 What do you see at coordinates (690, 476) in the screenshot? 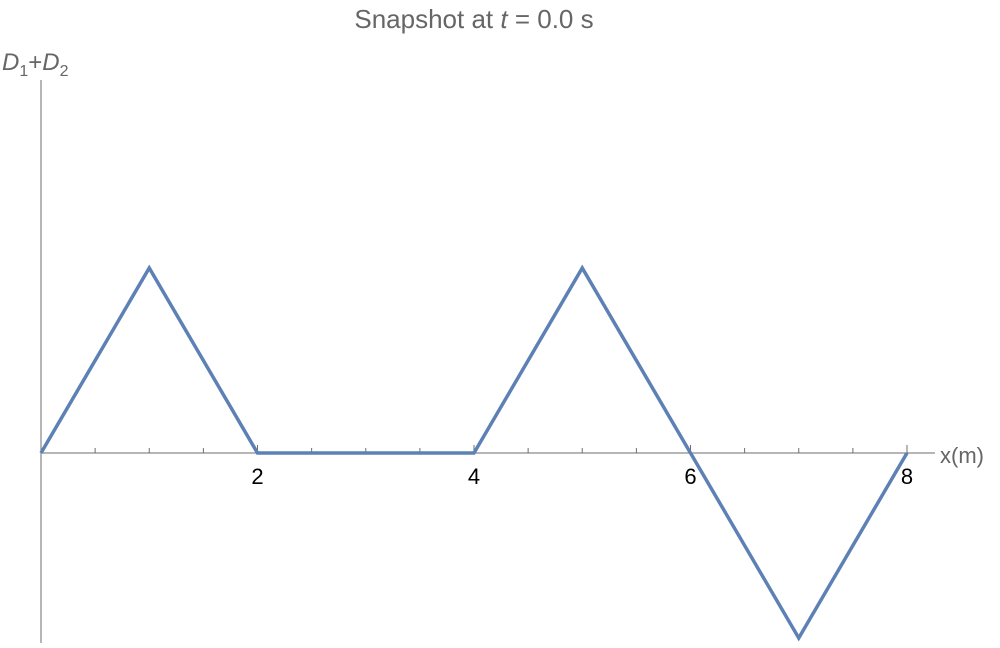
I see `x-tick-label: 6` at bounding box center [690, 476].